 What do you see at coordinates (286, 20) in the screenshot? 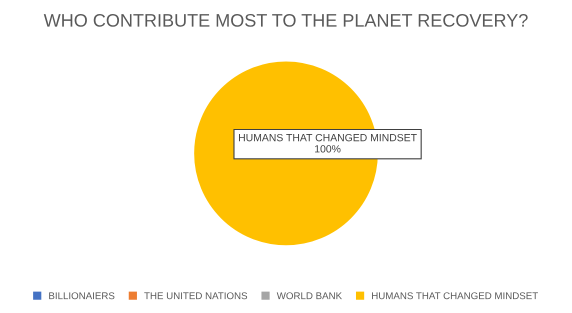
I see `chart-title: WHO CONTRIBUTE MOST TO THE PLANET RECOVERY?` at bounding box center [286, 20].